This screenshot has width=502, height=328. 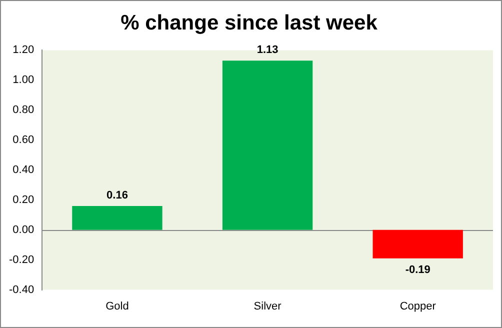 I want to click on data-label: -0.19, so click(x=417, y=270).